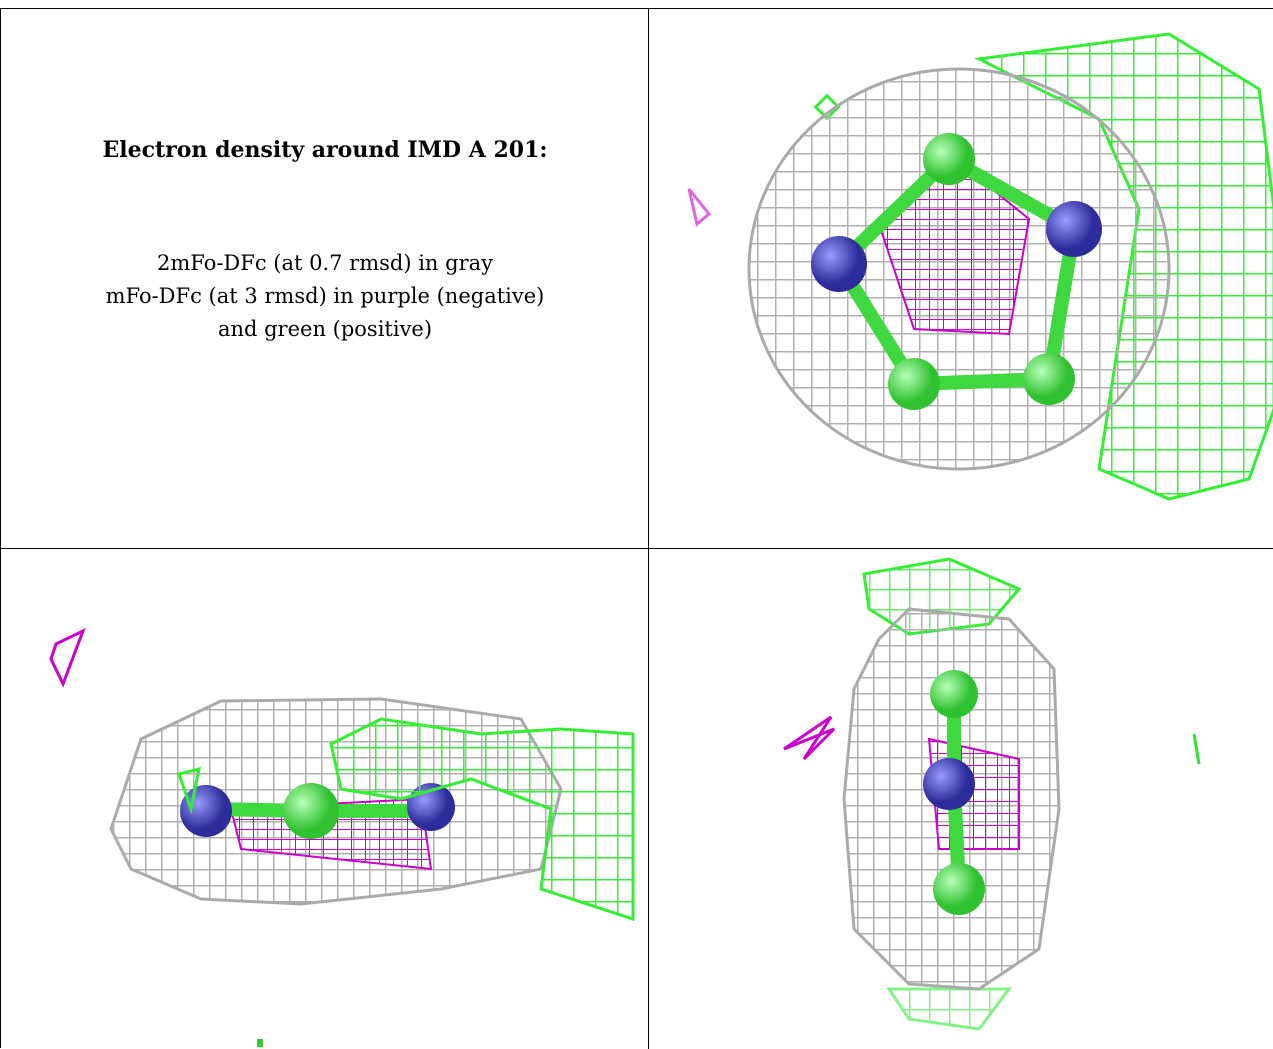 The width and height of the screenshot is (1273, 1049). I want to click on caption-title: Electron density around IMD A 201:, so click(325, 150).